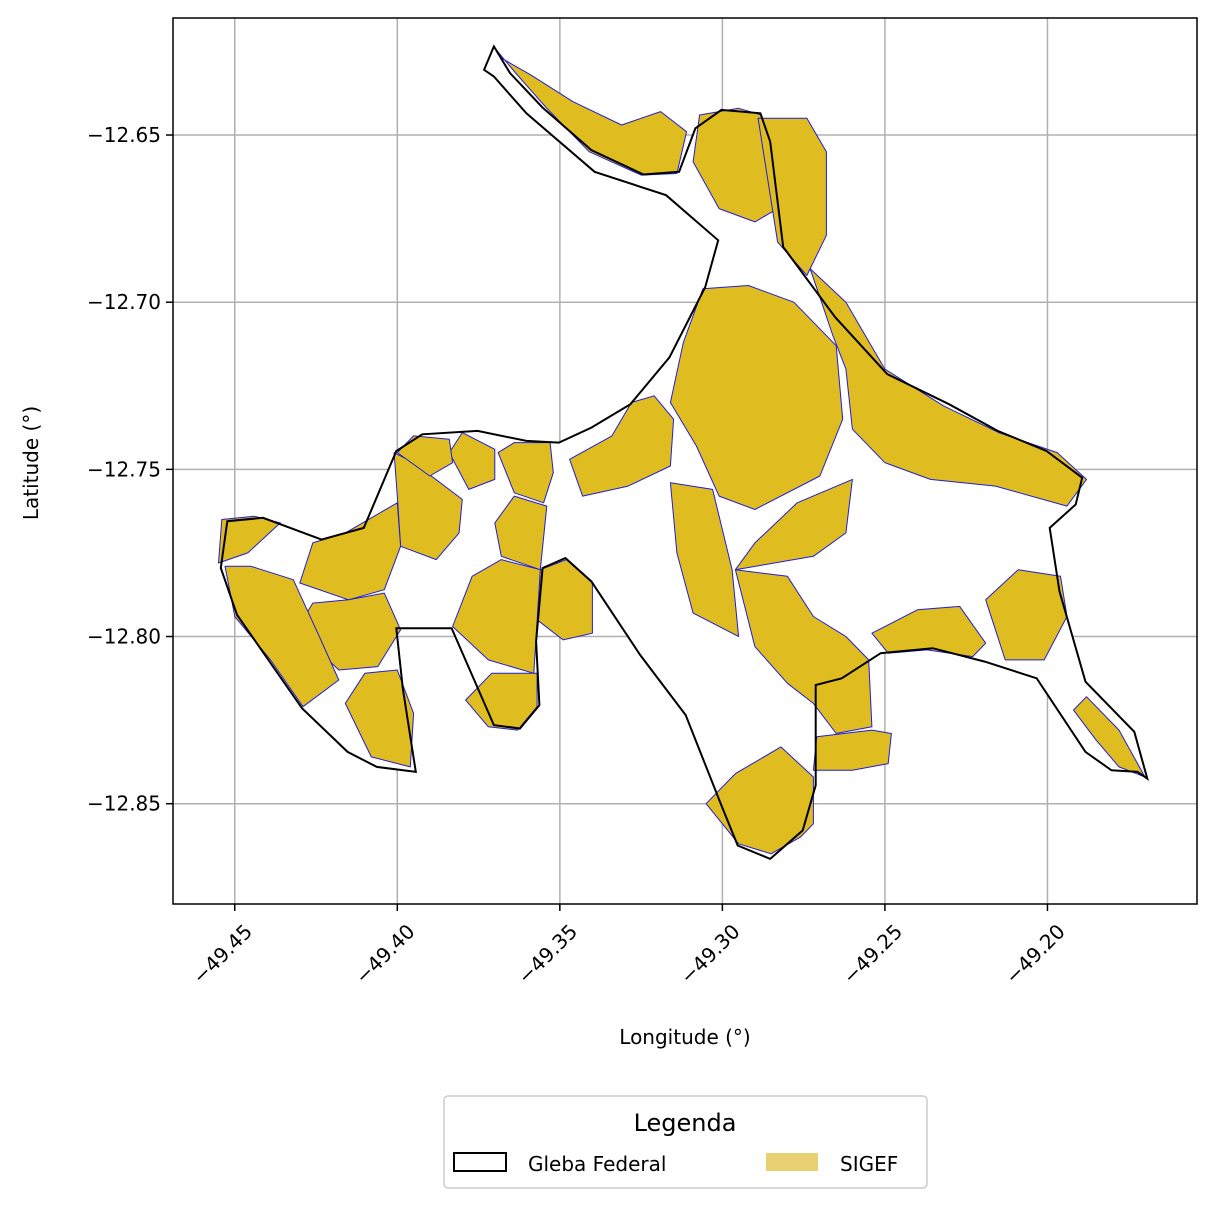 The width and height of the screenshot is (1216, 1207). What do you see at coordinates (684, 1037) in the screenshot?
I see `x-axis-title: Longitude (°)` at bounding box center [684, 1037].